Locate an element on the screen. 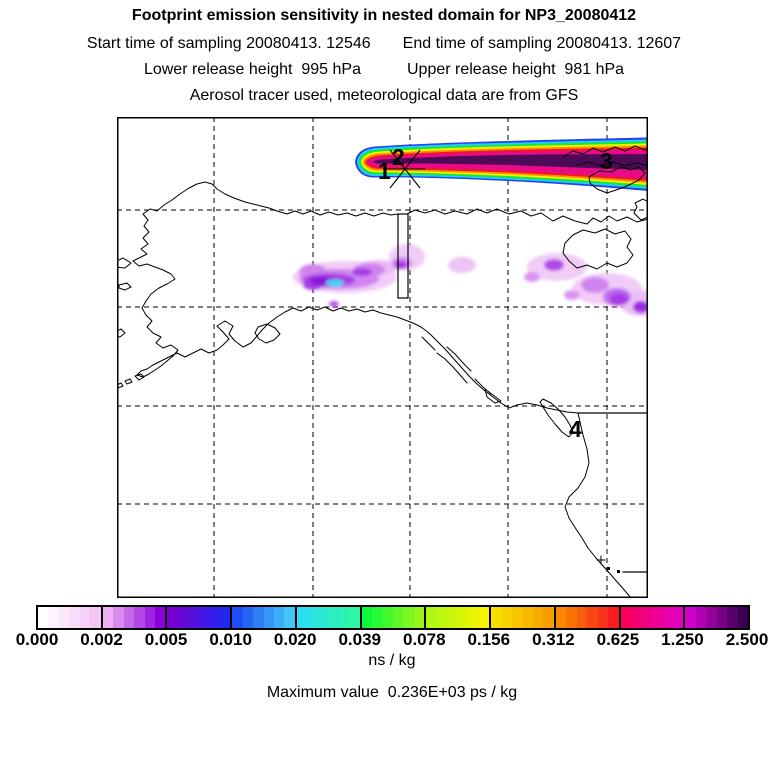  coastline-arctic-coast is located at coordinates (395, 203).